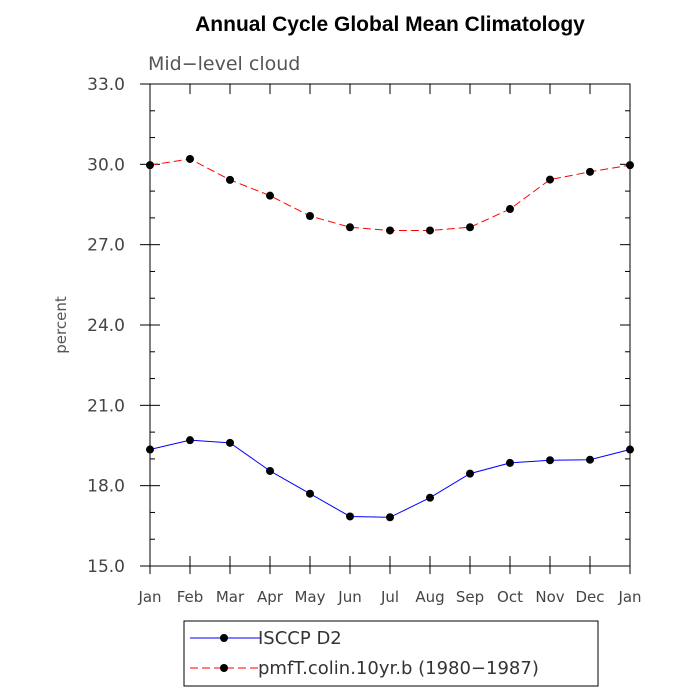 This screenshot has width=700, height=700. What do you see at coordinates (300, 638) in the screenshot?
I see `legend-label-1: ISCCP D2` at bounding box center [300, 638].